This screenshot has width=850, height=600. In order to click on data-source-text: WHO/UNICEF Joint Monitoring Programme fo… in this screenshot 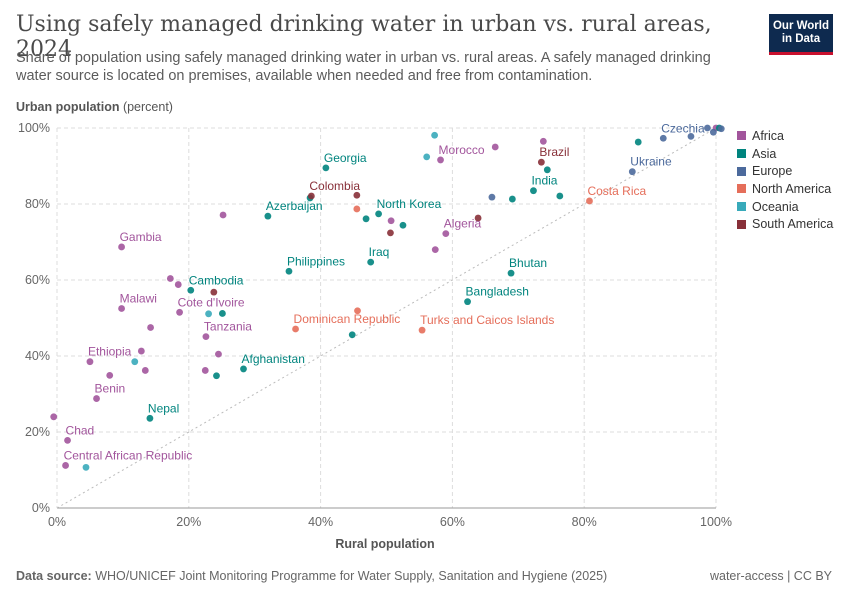, I will do `click(349, 576)`.